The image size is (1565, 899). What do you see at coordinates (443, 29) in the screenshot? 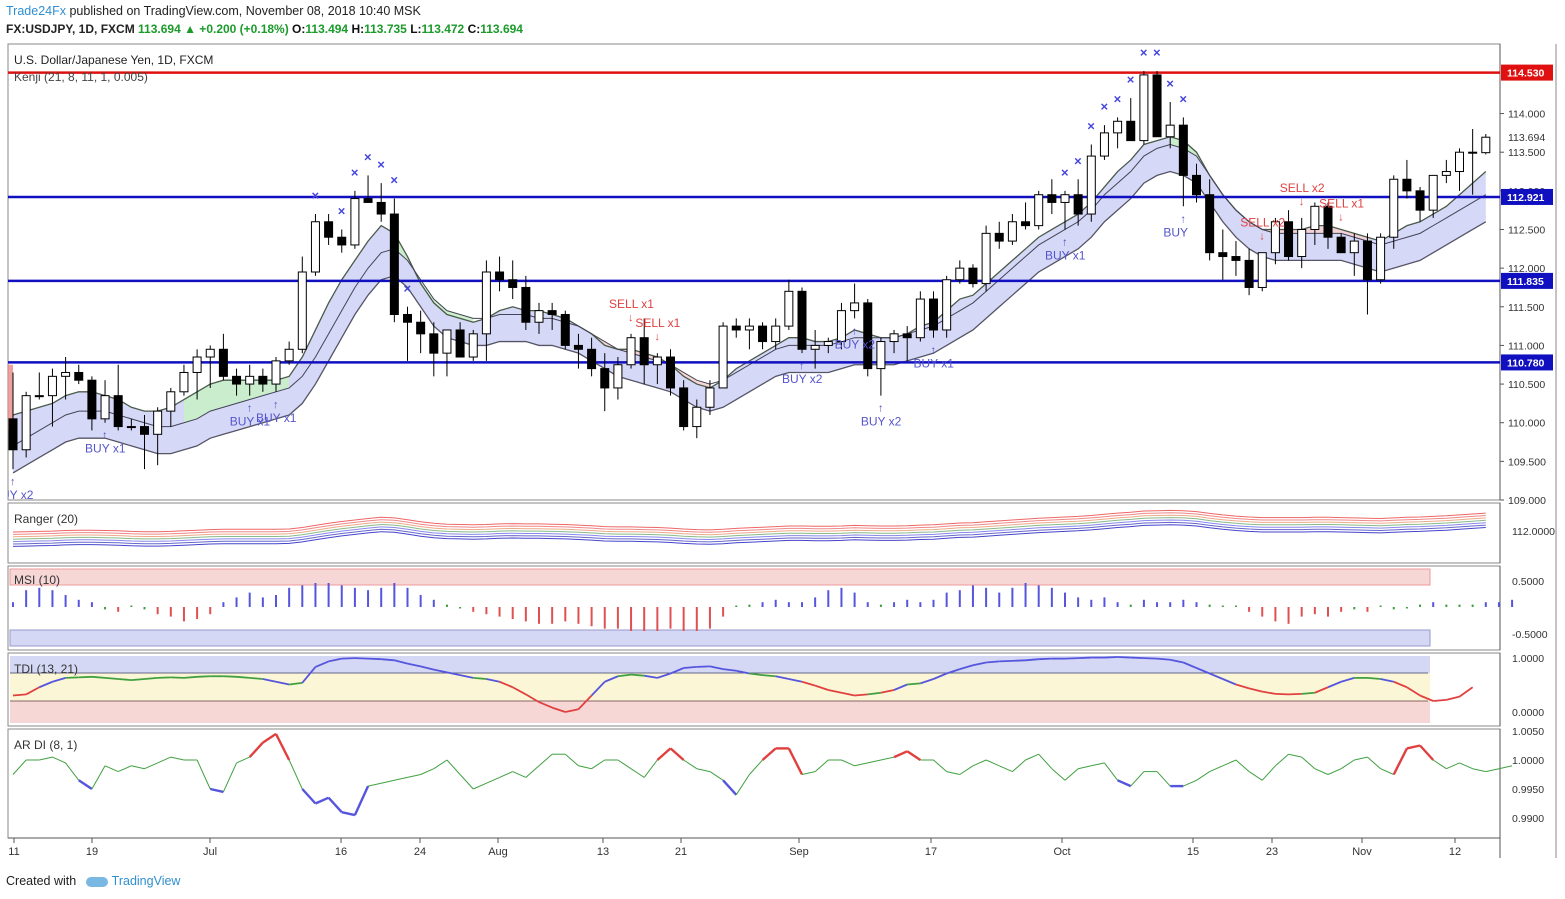
I see `low-value: 113.472` at bounding box center [443, 29].